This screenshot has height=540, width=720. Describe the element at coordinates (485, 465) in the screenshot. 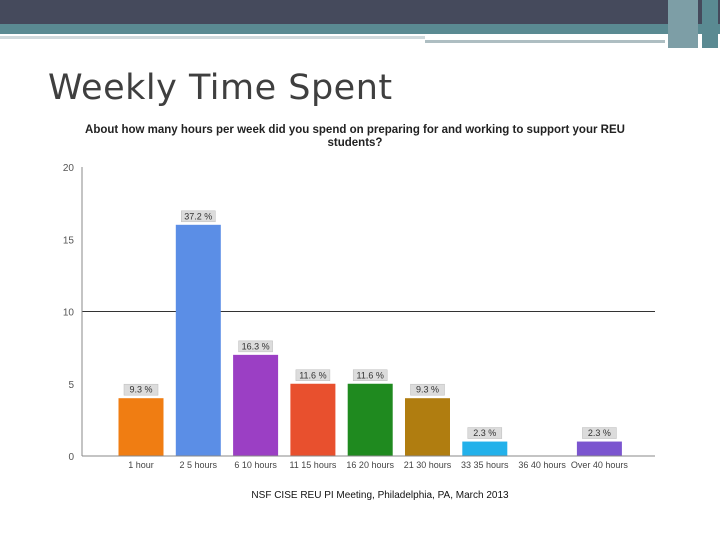

I see `x-tick-label: 33 35 hours` at that location.